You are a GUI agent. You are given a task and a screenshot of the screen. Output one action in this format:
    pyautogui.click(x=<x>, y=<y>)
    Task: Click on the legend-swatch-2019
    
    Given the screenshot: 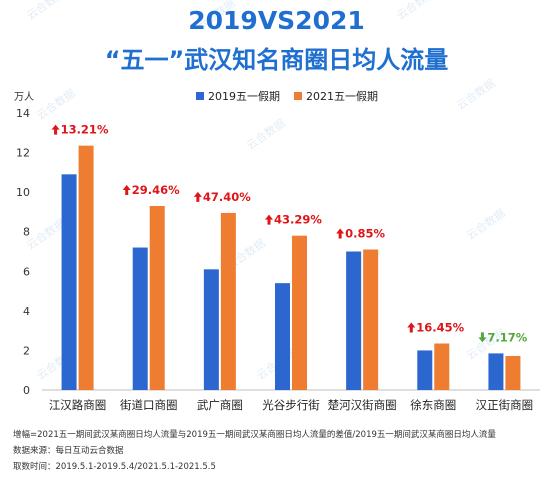 What is the action you would take?
    pyautogui.click(x=200, y=96)
    